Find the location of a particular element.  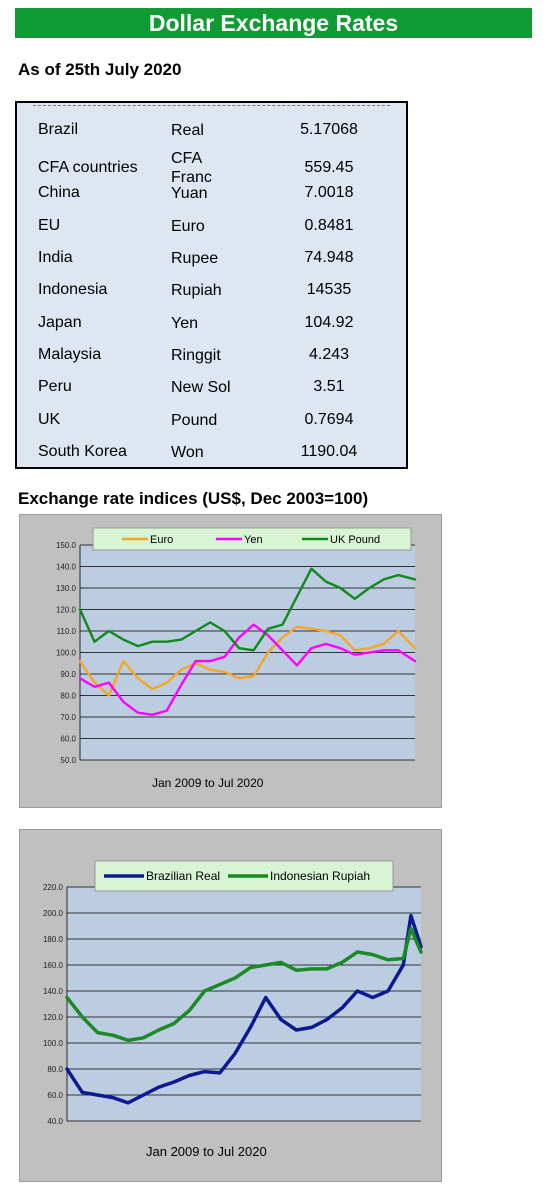

rate-cell: 104.92 is located at coordinates (329, 322).